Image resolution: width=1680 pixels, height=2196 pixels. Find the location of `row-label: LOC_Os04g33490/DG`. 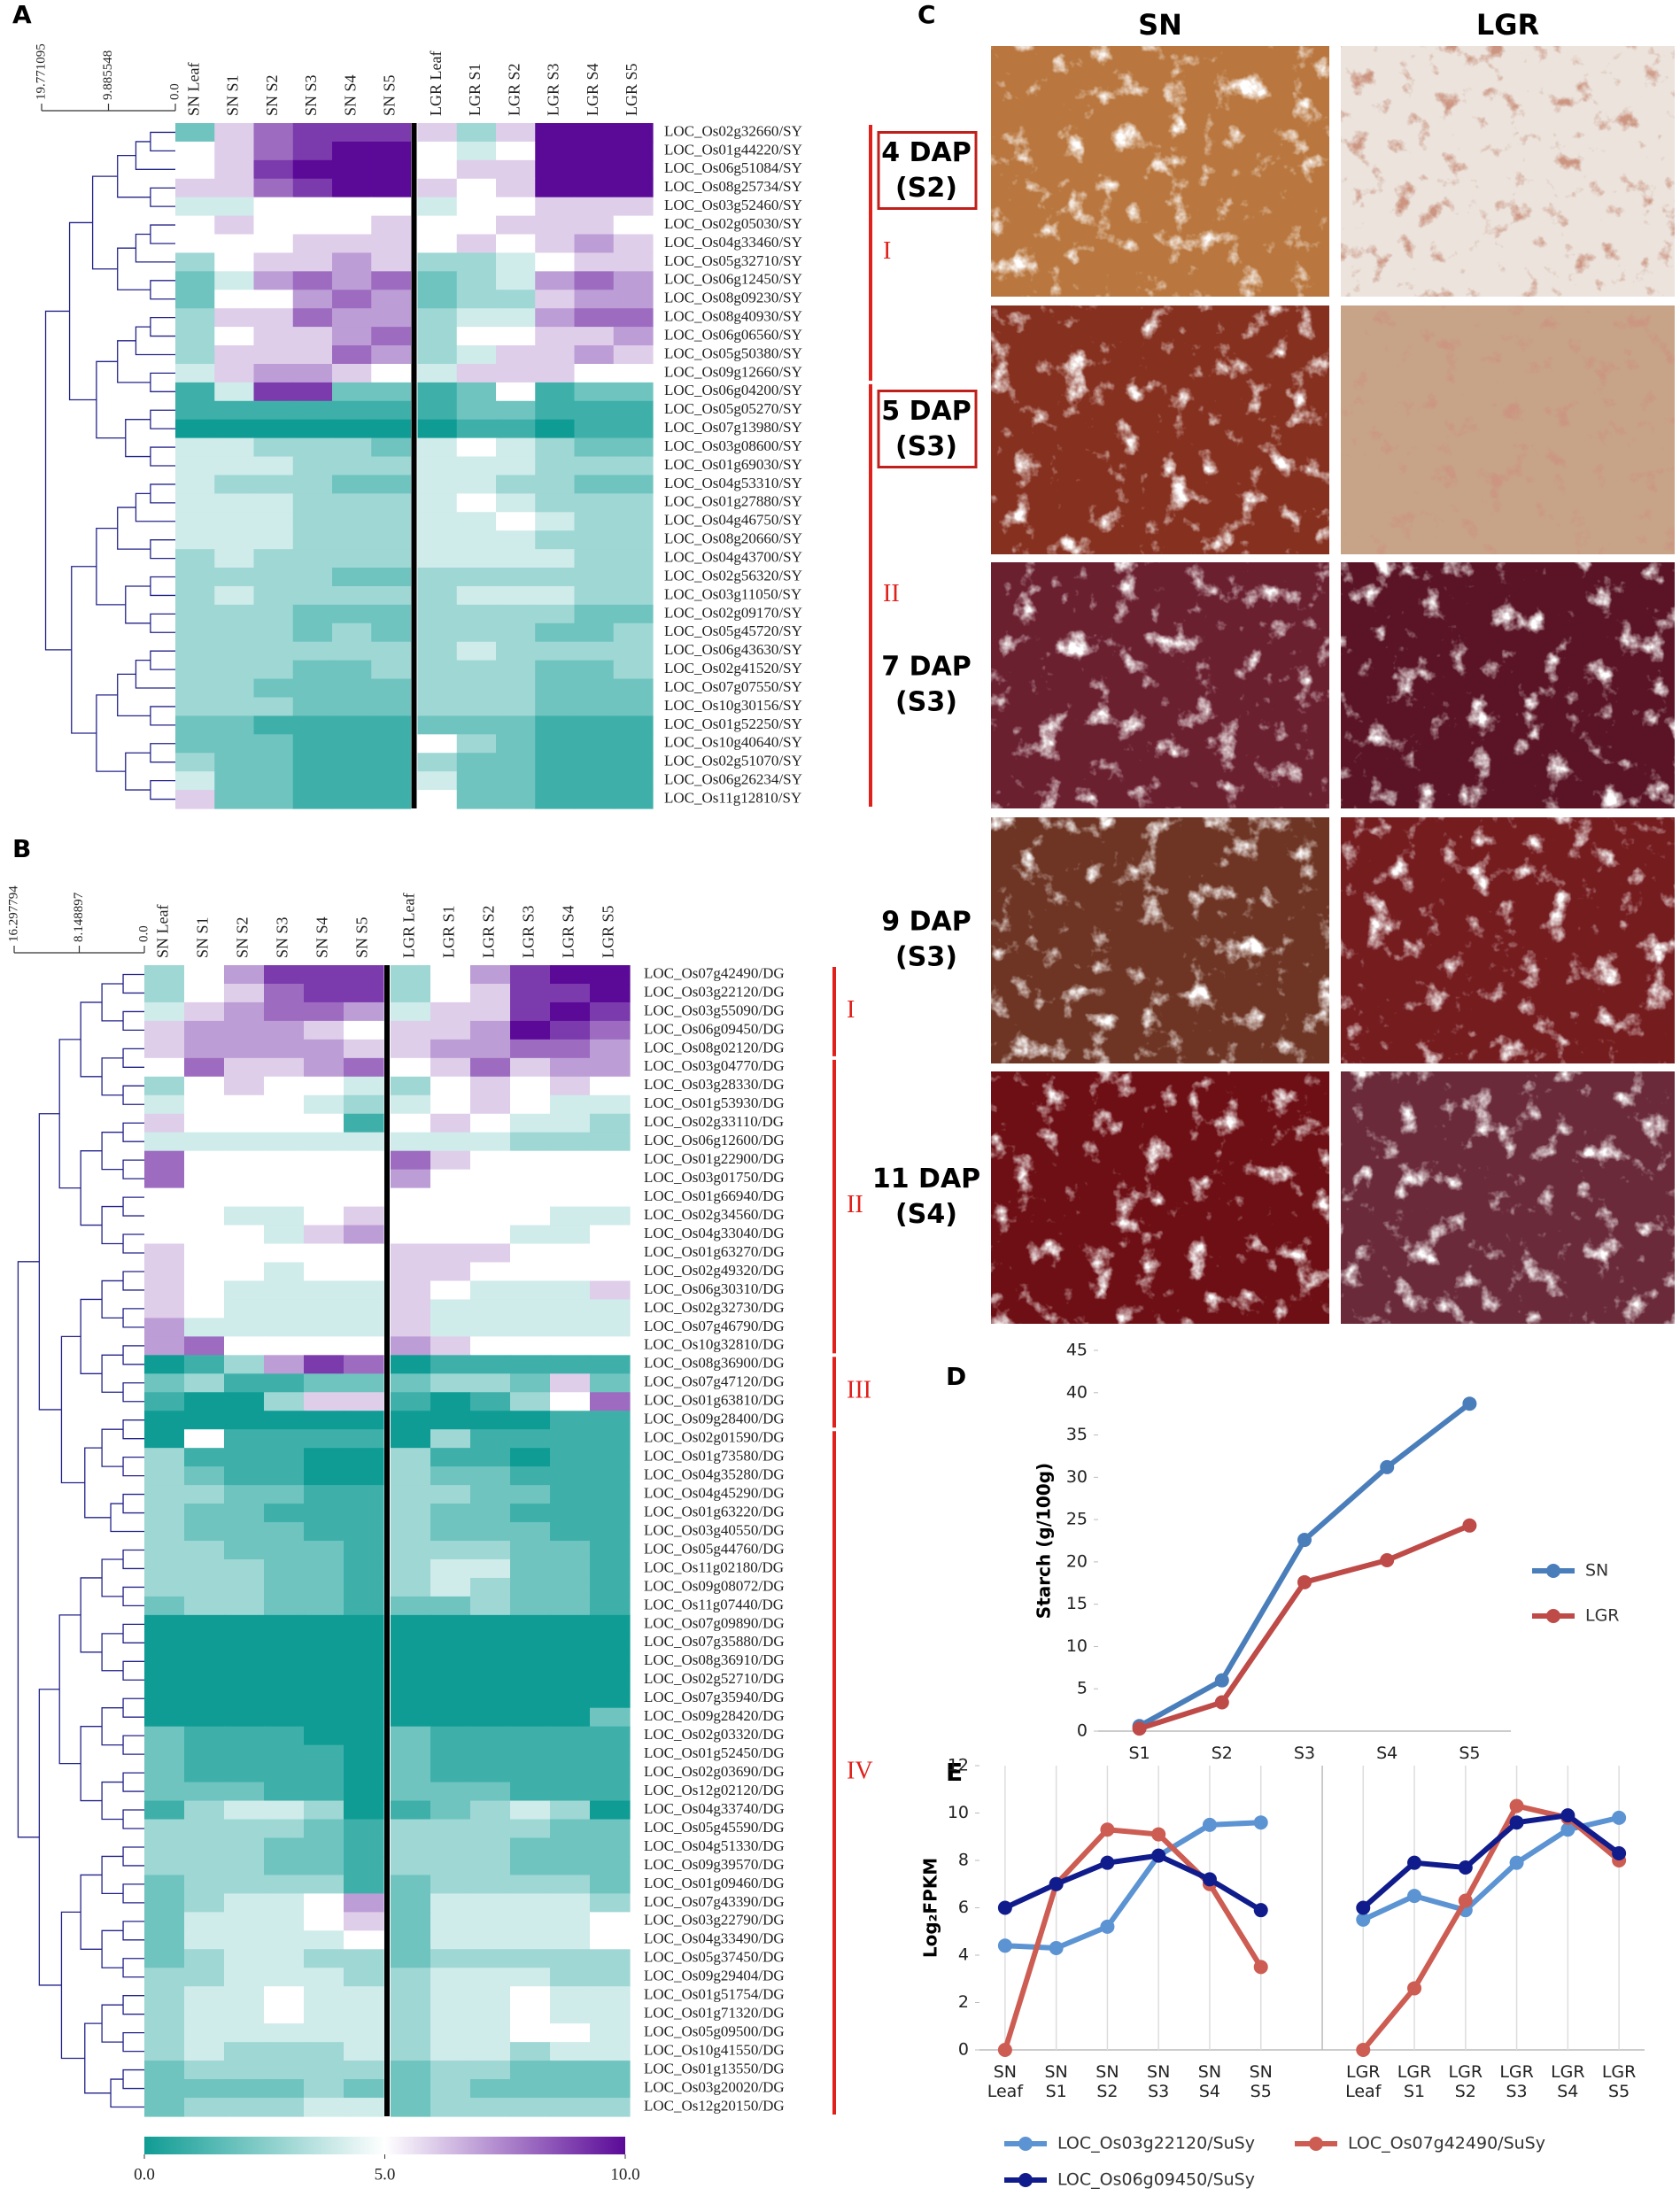

row-label: LOC_Os04g33490/DG is located at coordinates (714, 1938).